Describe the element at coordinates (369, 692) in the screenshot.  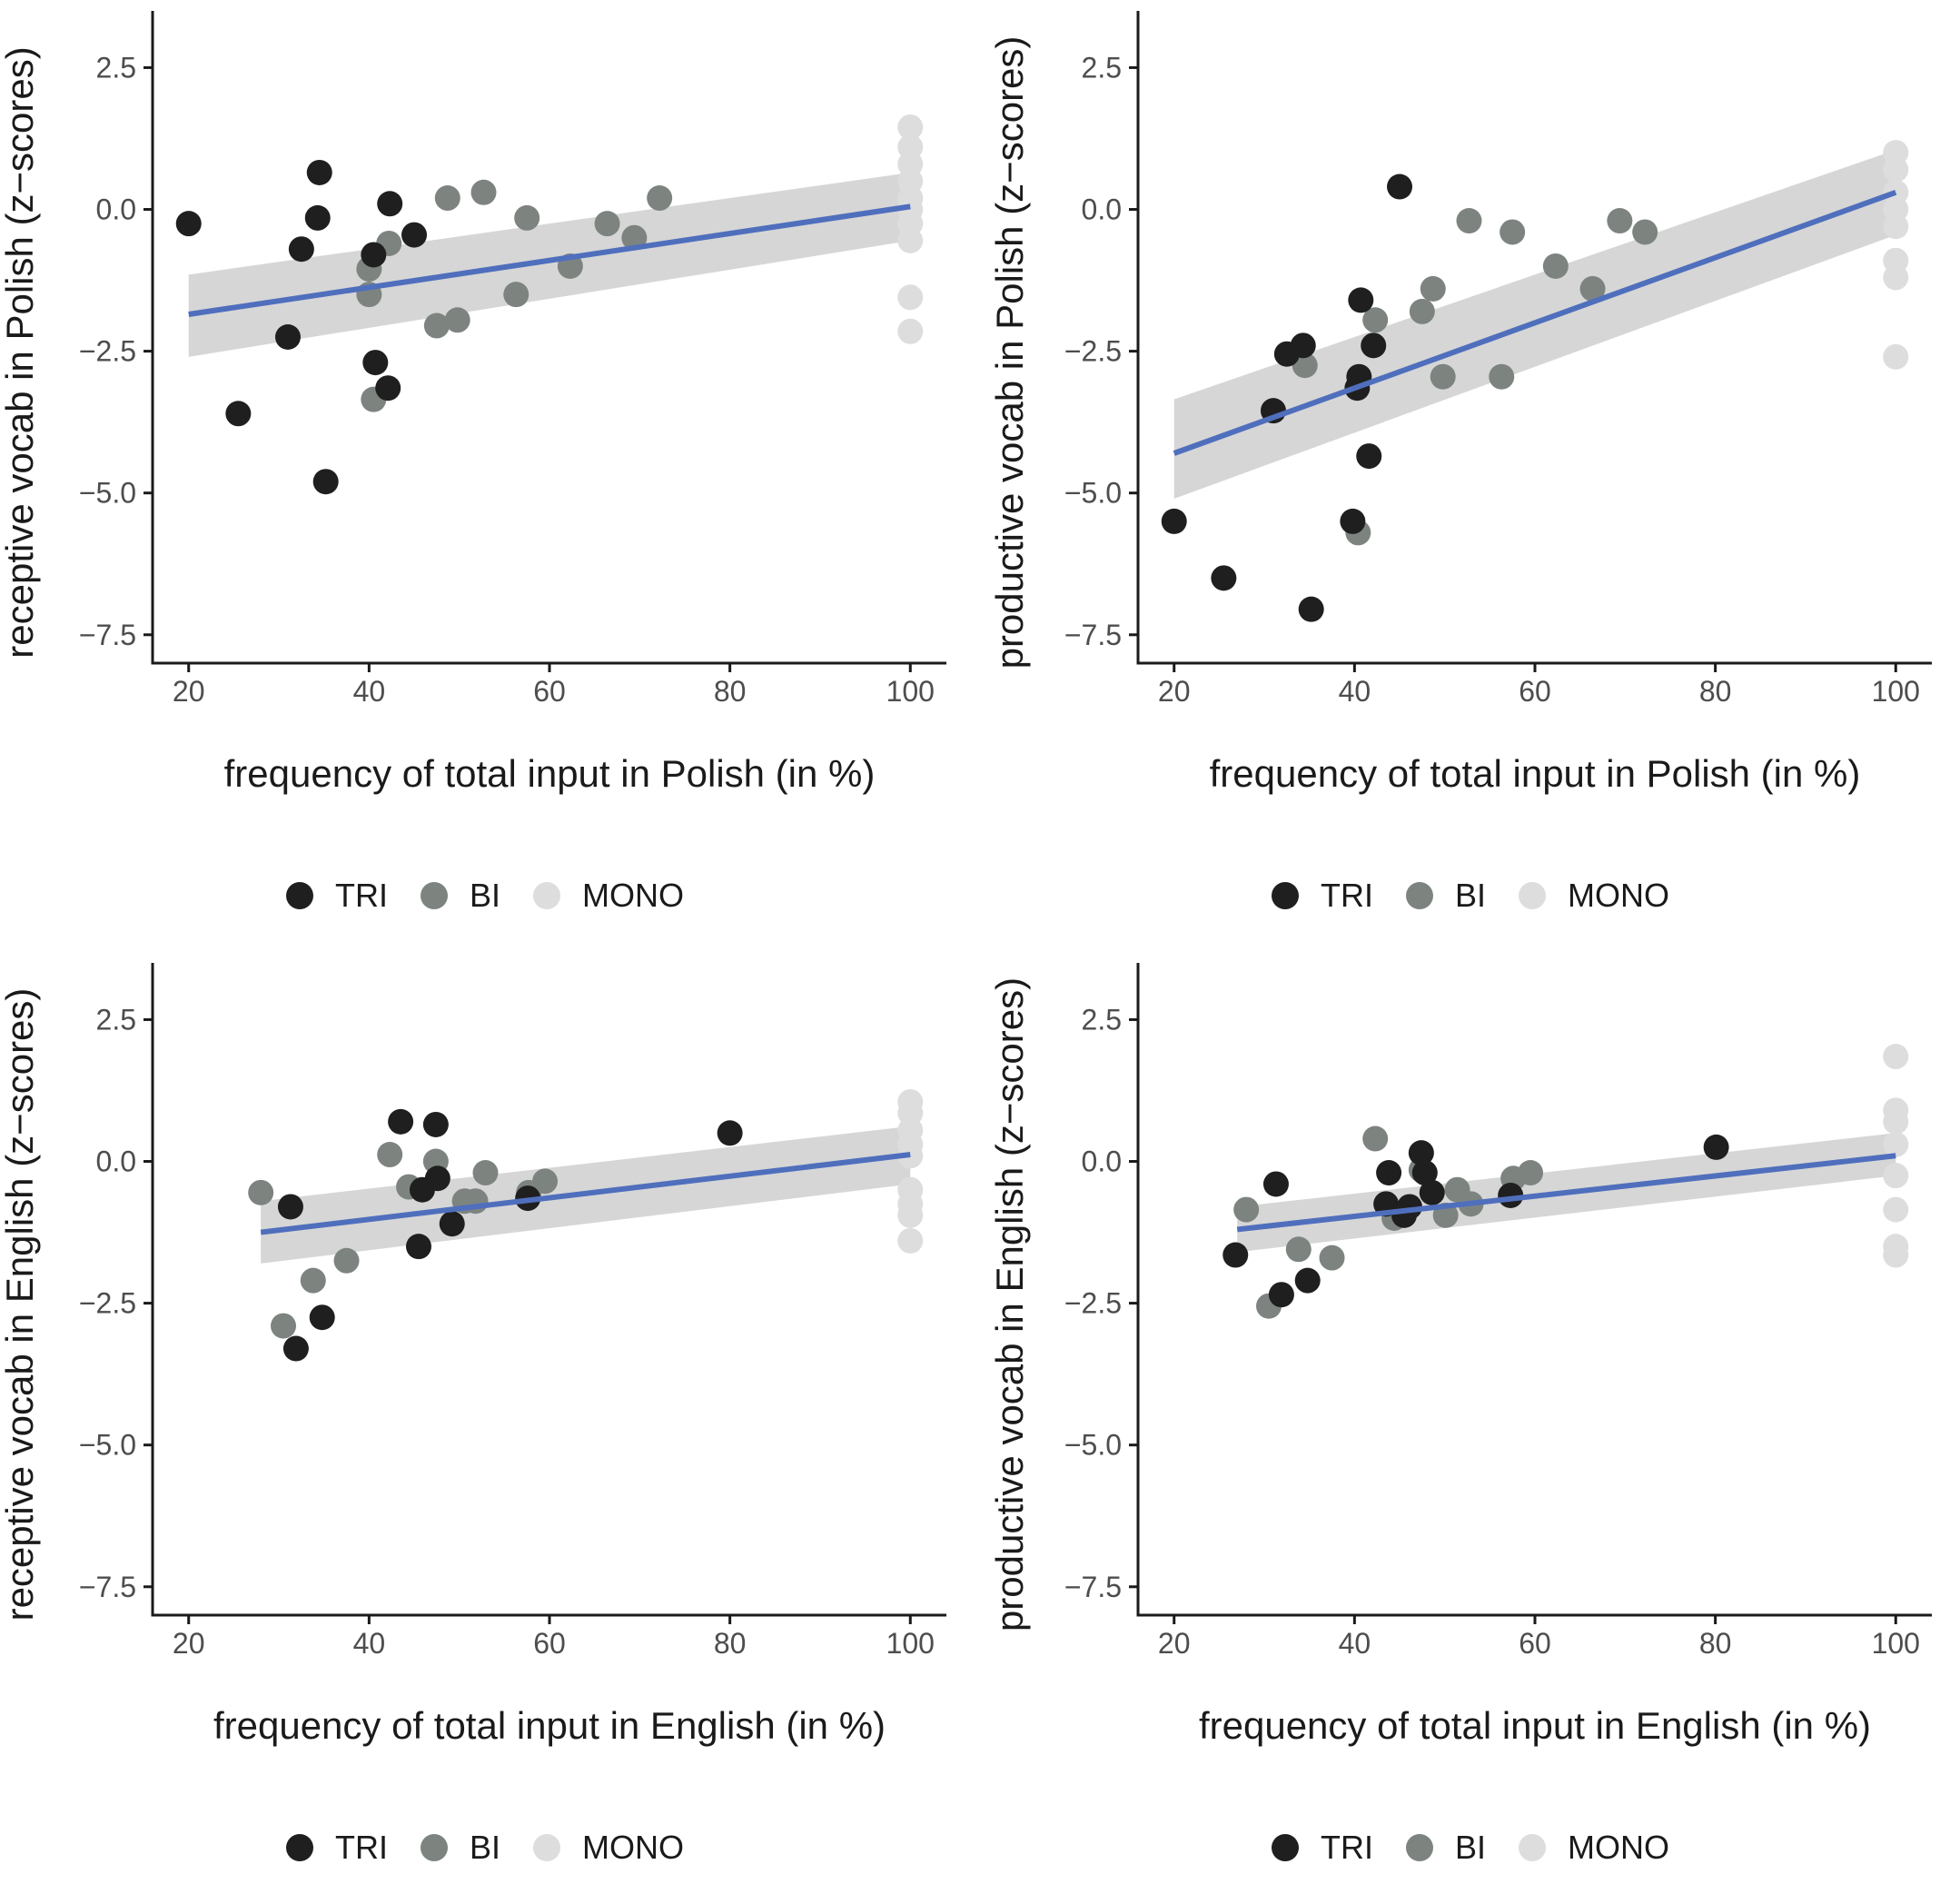
I see `x-tick-label: 40` at that location.